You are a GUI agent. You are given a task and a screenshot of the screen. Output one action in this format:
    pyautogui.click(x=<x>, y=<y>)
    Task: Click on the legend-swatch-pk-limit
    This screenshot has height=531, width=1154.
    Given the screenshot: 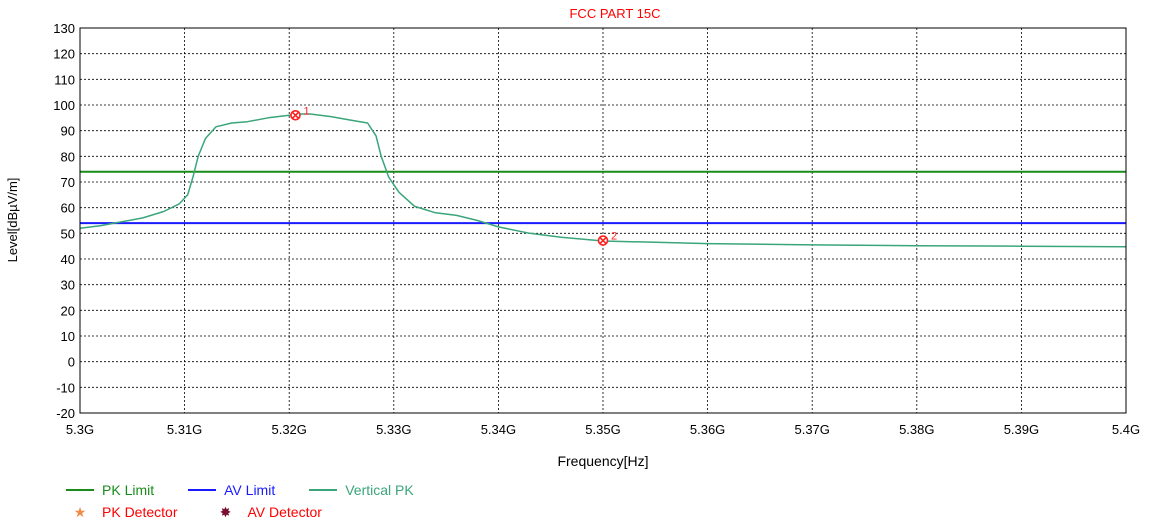 What is the action you would take?
    pyautogui.click(x=80, y=490)
    